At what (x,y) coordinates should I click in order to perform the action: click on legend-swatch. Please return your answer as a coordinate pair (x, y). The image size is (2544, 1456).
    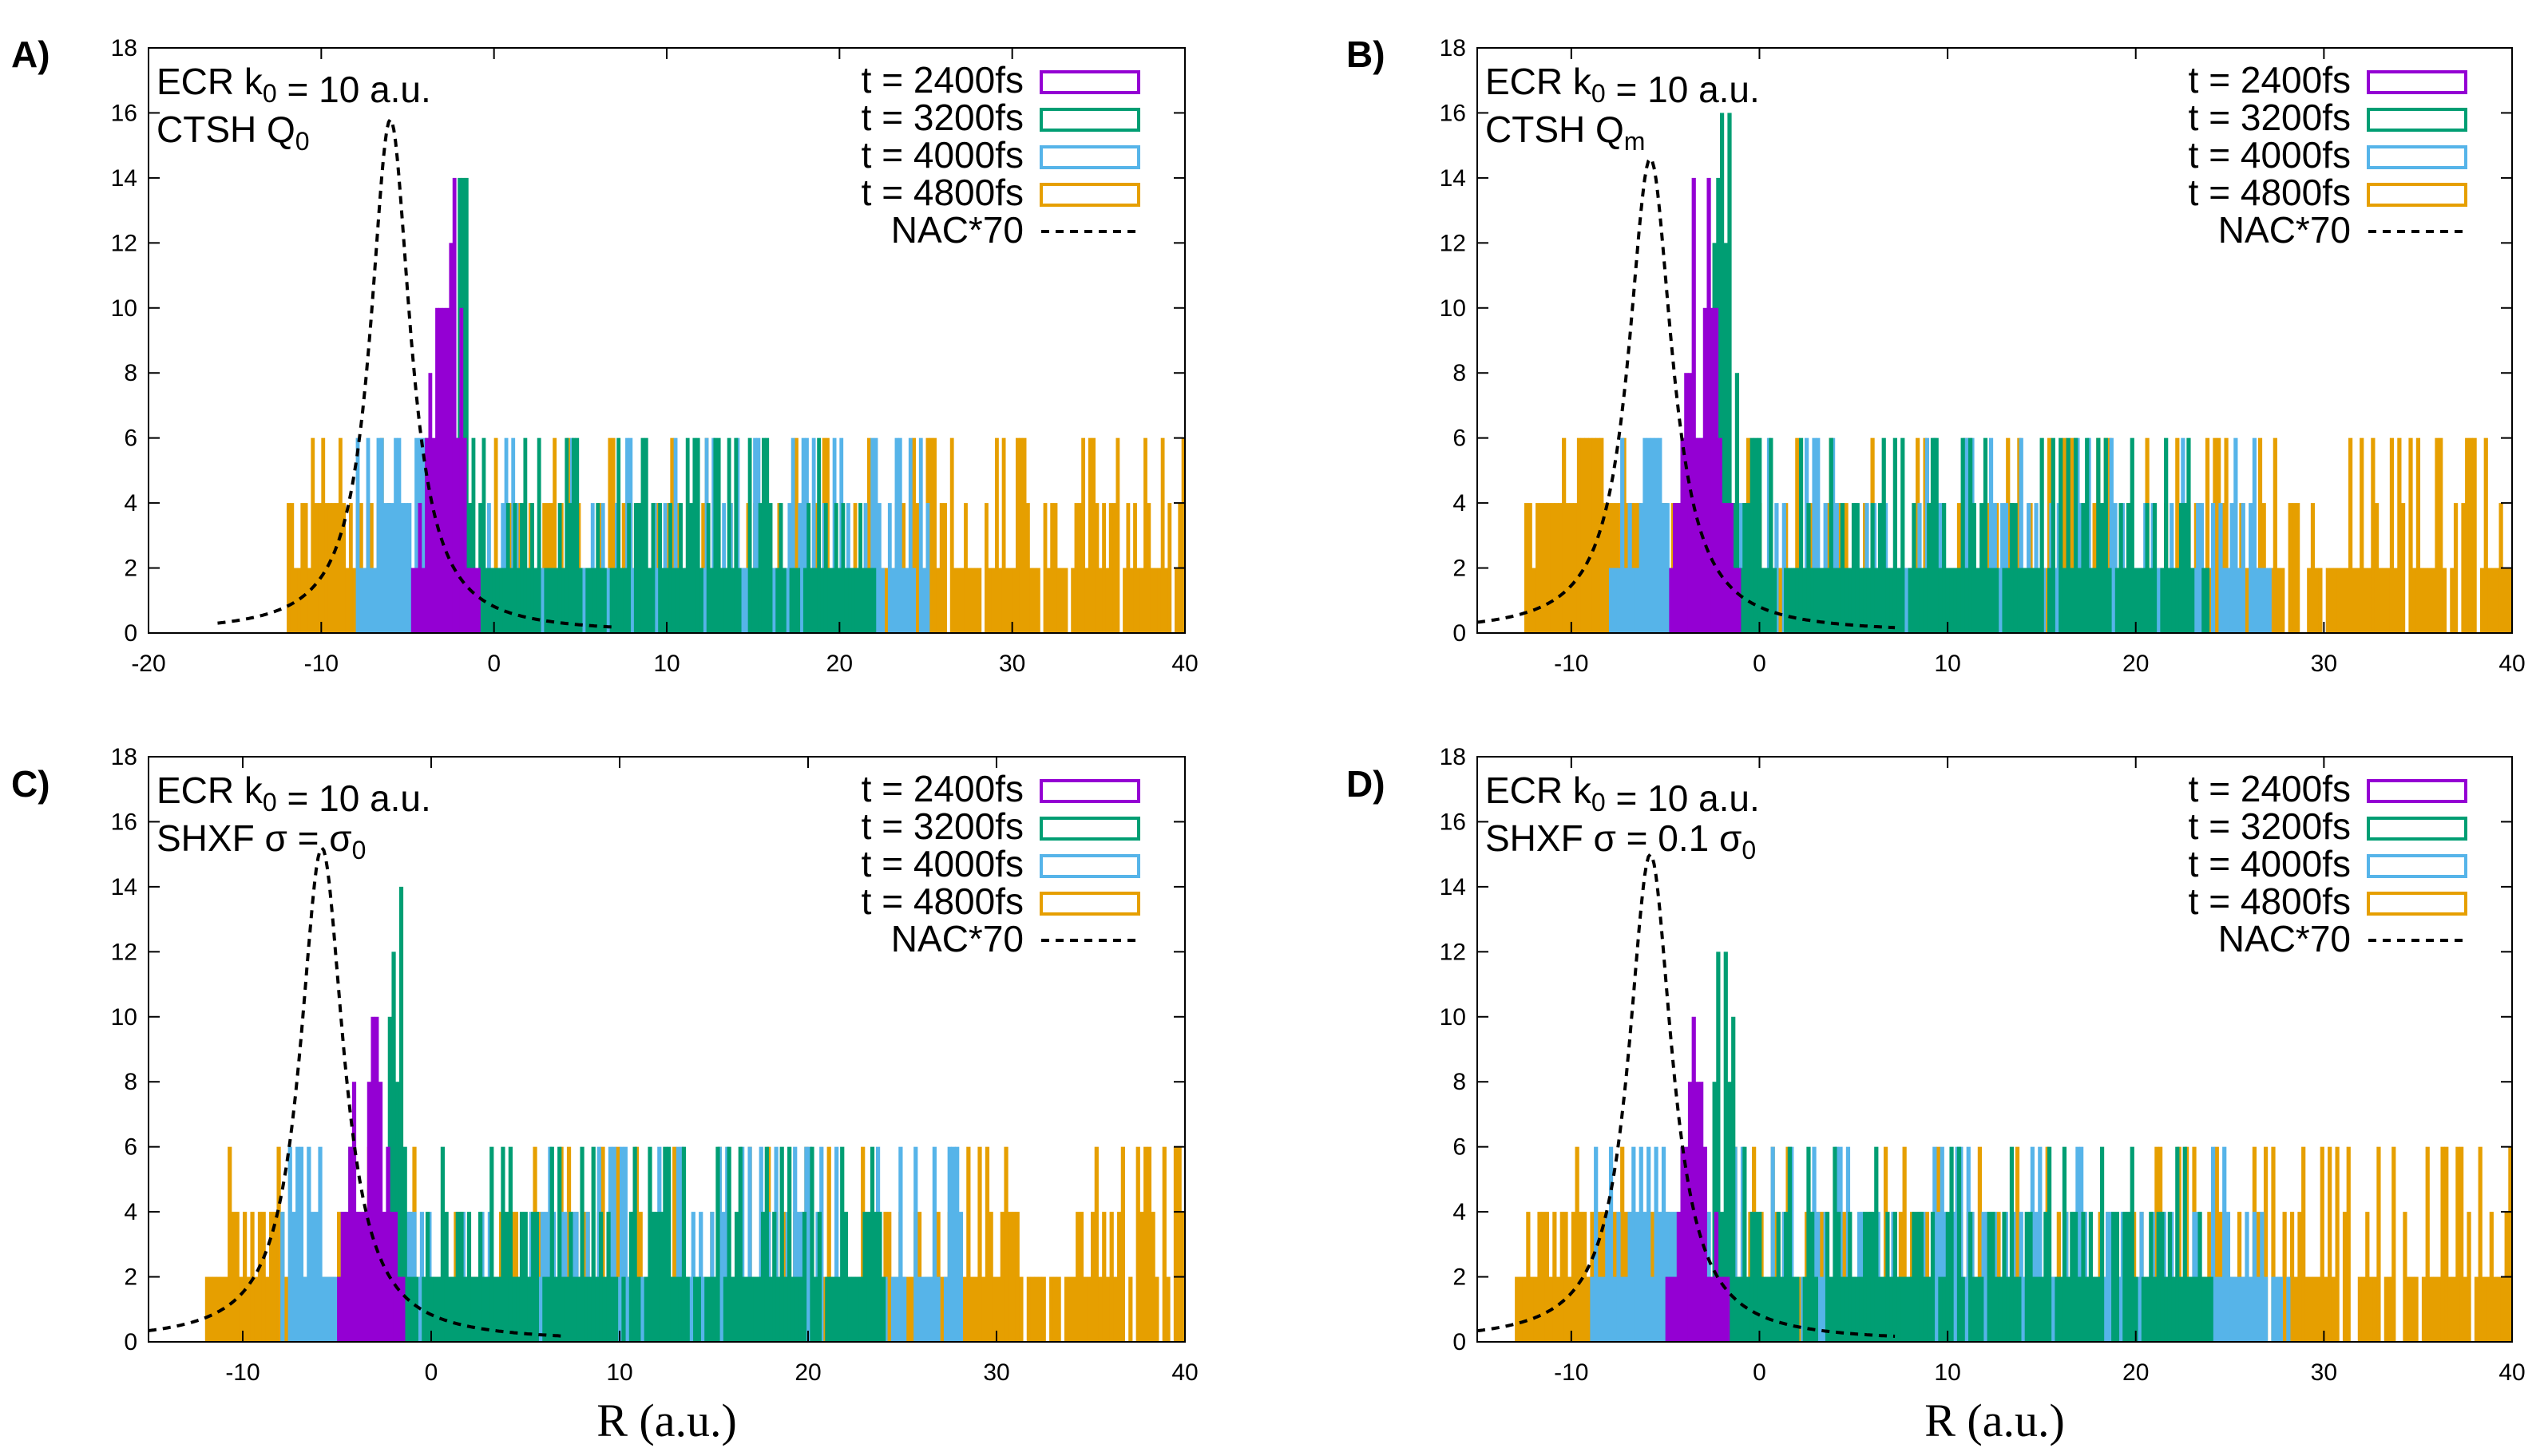
    Looking at the image, I should click on (1090, 120).